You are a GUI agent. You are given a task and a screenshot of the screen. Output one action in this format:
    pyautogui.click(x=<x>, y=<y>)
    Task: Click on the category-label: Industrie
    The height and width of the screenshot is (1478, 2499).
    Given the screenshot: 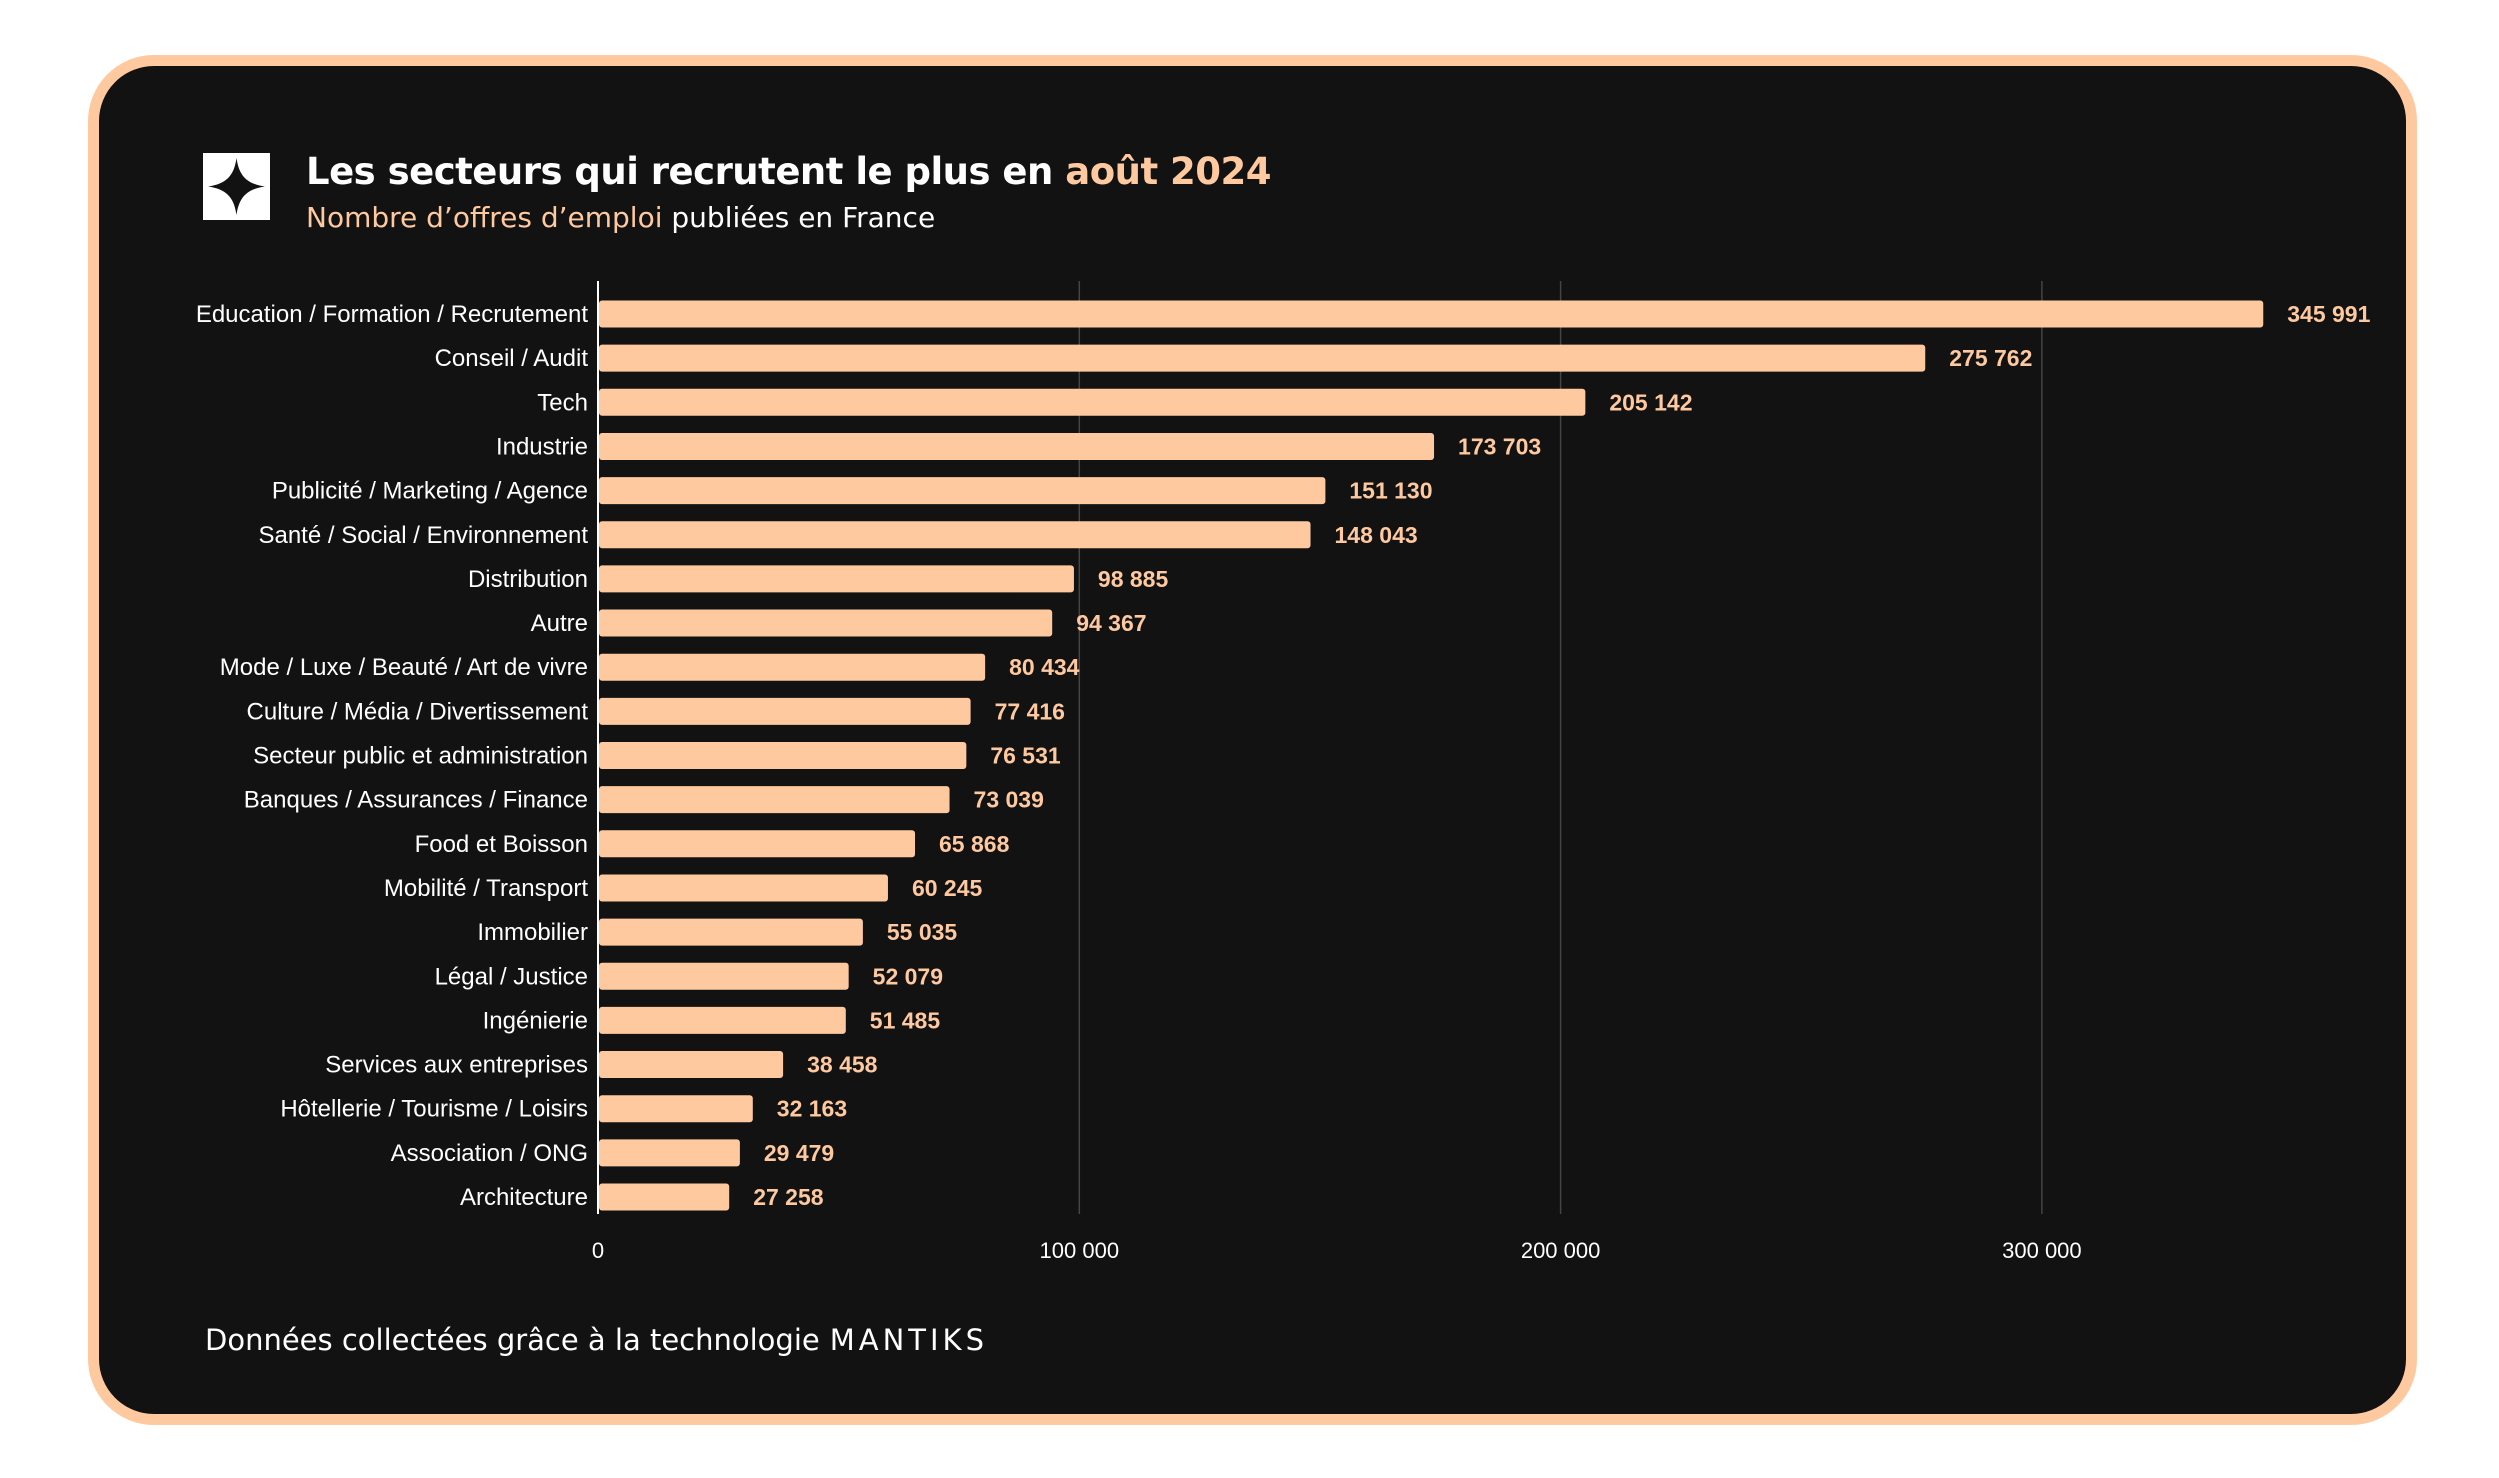 What is the action you would take?
    pyautogui.click(x=542, y=446)
    